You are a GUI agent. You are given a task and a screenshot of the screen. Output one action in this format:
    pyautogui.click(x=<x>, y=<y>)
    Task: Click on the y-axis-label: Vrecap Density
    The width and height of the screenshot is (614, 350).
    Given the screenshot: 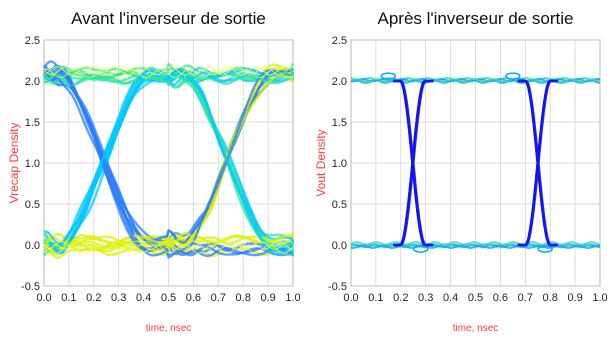 What is the action you would take?
    pyautogui.click(x=14, y=163)
    